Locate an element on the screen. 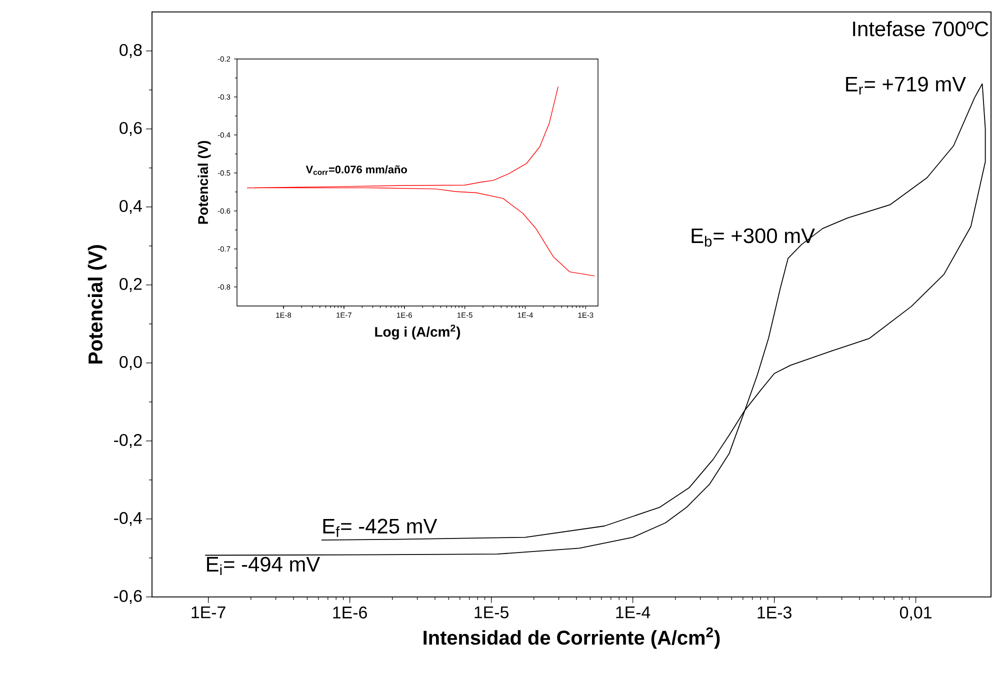 Image resolution: width=992 pixels, height=689 pixels. x-tick-label: 1E-5 is located at coordinates (491, 612).